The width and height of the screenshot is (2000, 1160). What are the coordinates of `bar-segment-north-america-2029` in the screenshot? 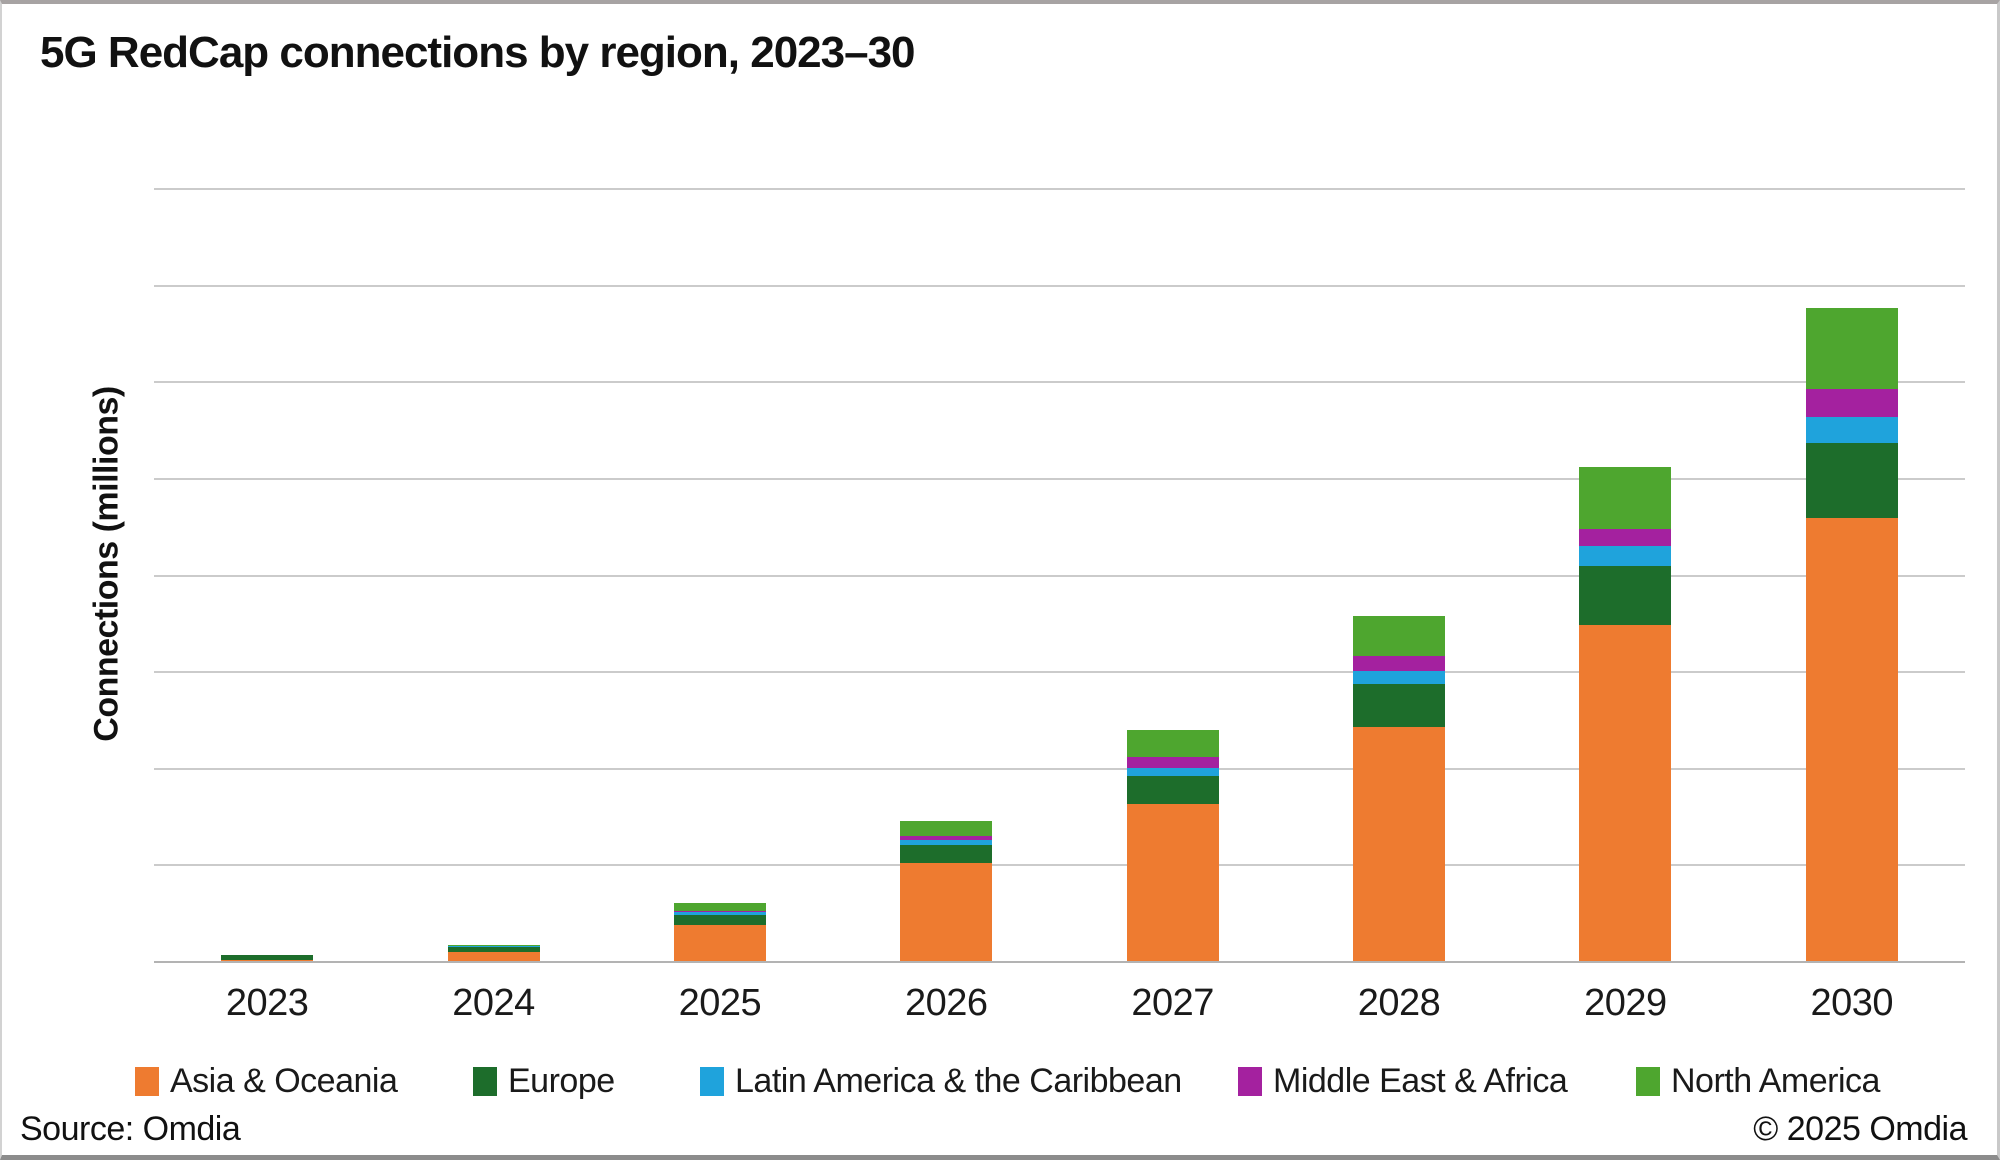 It's located at (1625, 498).